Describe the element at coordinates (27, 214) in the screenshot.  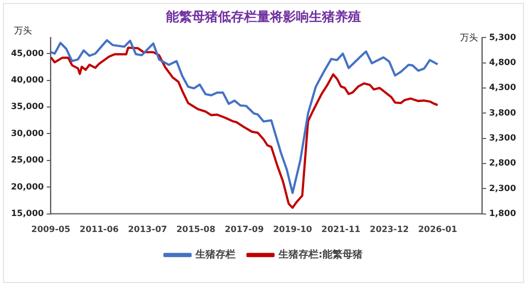
I see `y-tick-label: 15,000` at that location.